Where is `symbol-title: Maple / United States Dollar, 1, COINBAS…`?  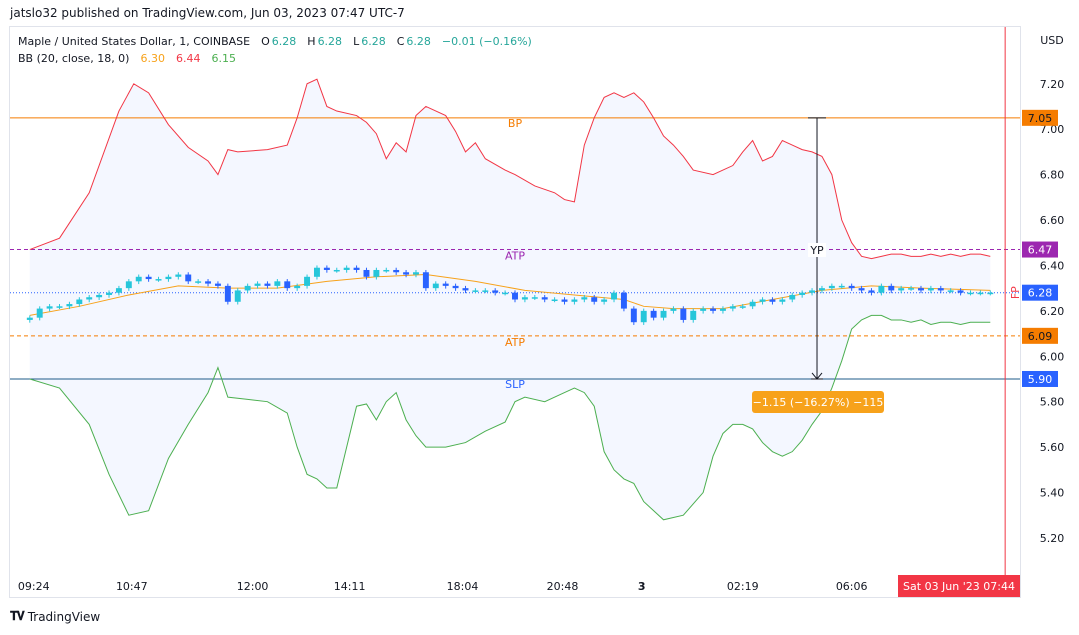
symbol-title: Maple / United States Dollar, 1, COINBAS… is located at coordinates (134, 41).